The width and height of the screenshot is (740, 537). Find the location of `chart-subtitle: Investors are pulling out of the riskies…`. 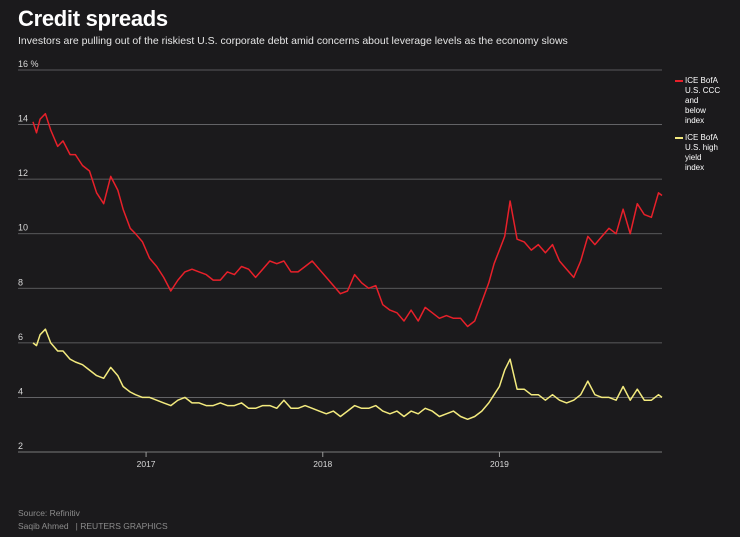

chart-subtitle: Investors are pulling out of the riskies… is located at coordinates (293, 41).